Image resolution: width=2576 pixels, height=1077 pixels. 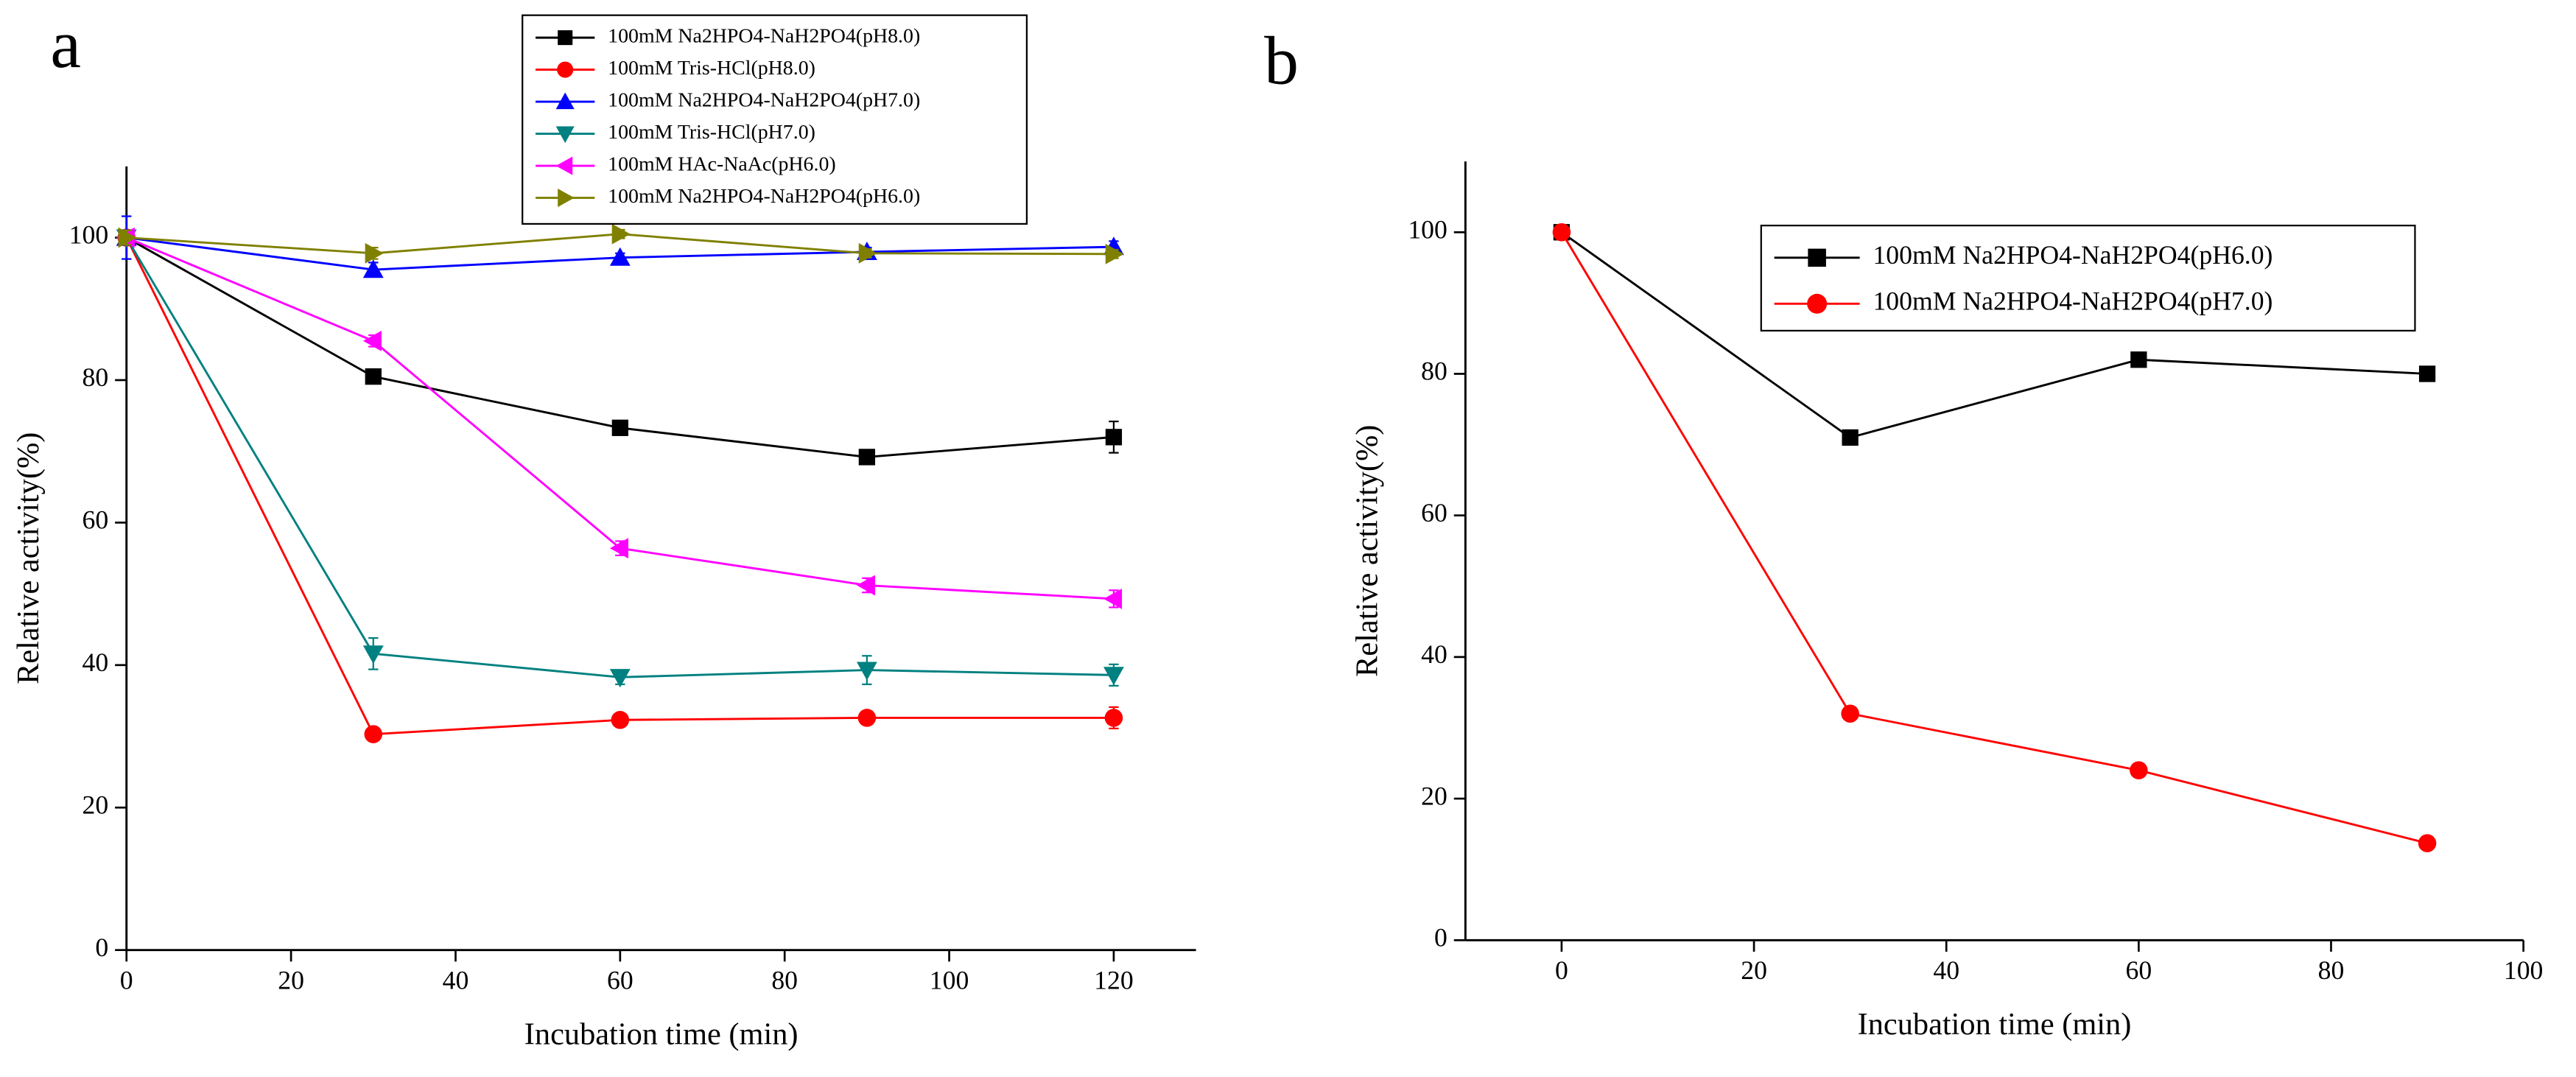 I want to click on legend-label: 100mM HAc-NaAc(pH6.0), so click(x=721, y=164).